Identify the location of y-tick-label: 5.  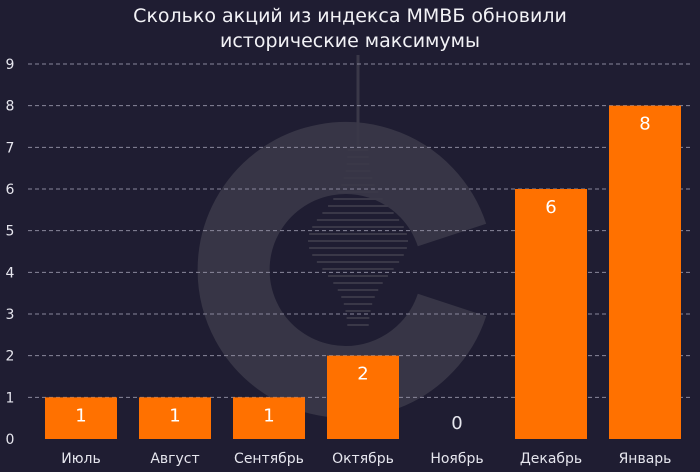
(10, 232).